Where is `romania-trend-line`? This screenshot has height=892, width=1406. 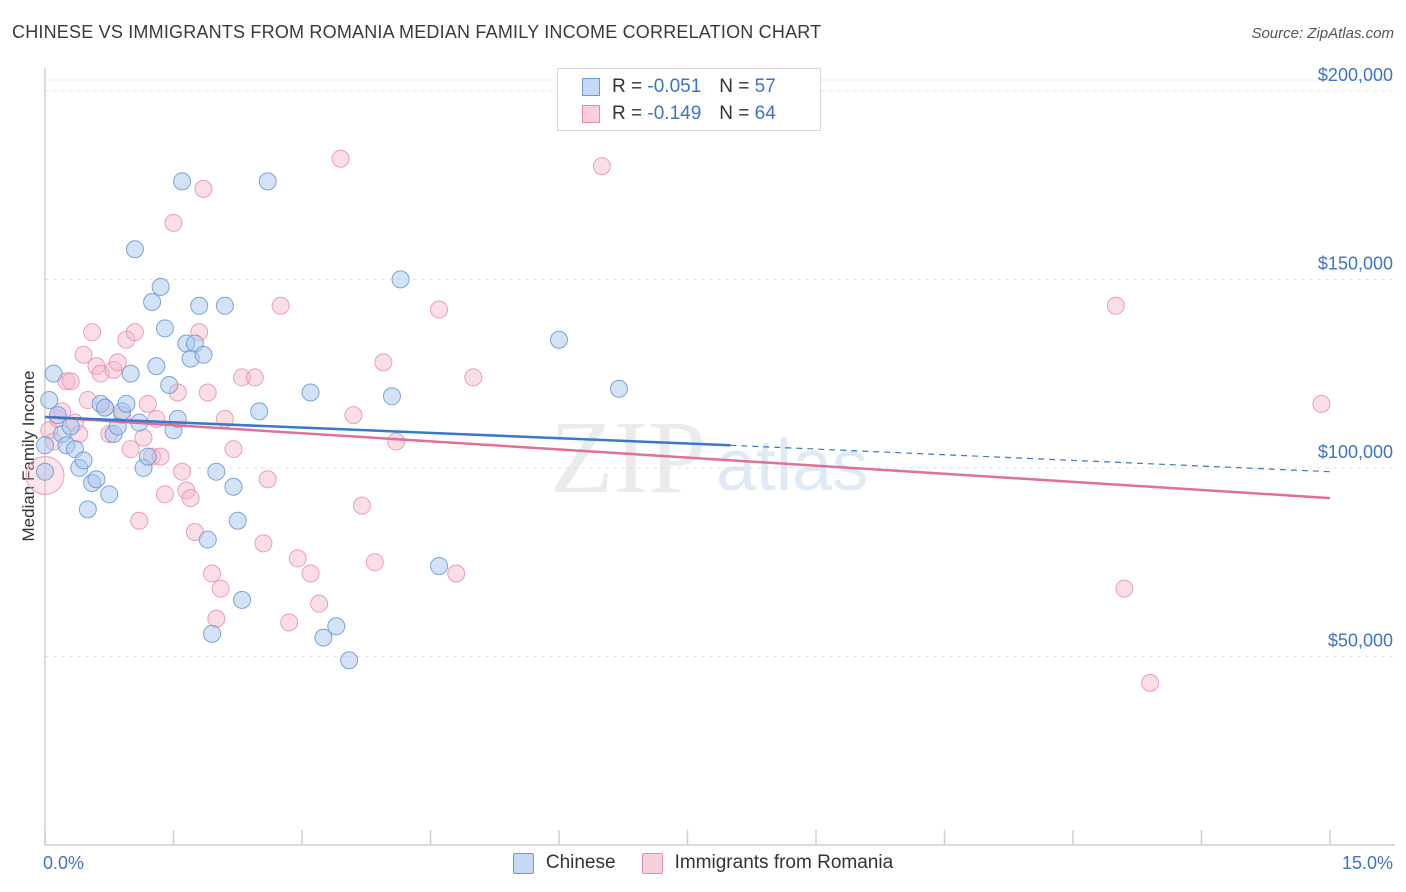 romania-trend-line is located at coordinates (687, 457).